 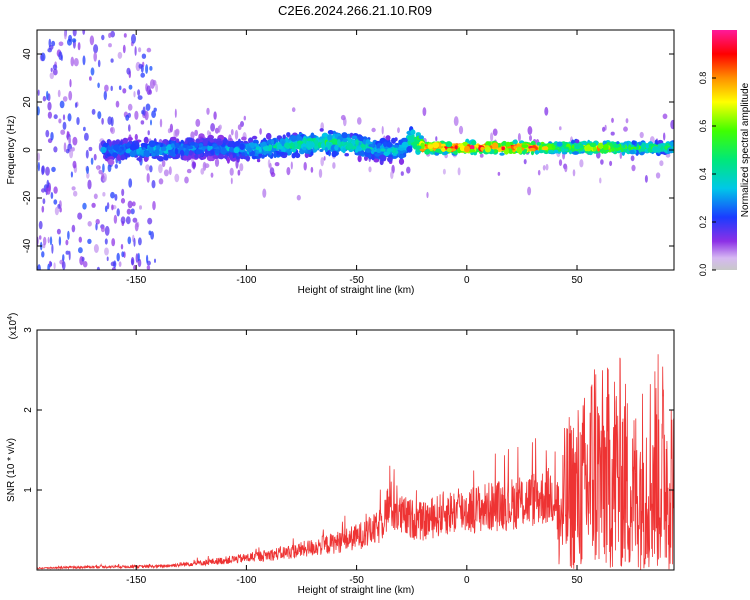 I want to click on colorbar-label: Normalized spectral amplitude, so click(x=745, y=149).